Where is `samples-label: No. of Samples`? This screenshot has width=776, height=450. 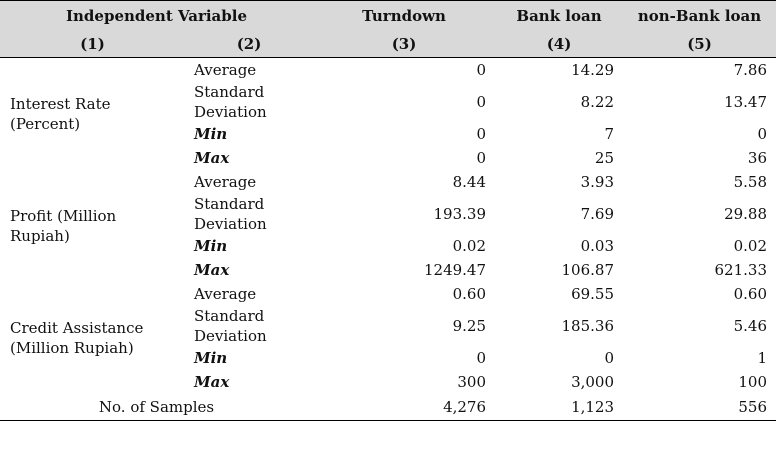
samples-label: No. of Samples is located at coordinates (157, 407).